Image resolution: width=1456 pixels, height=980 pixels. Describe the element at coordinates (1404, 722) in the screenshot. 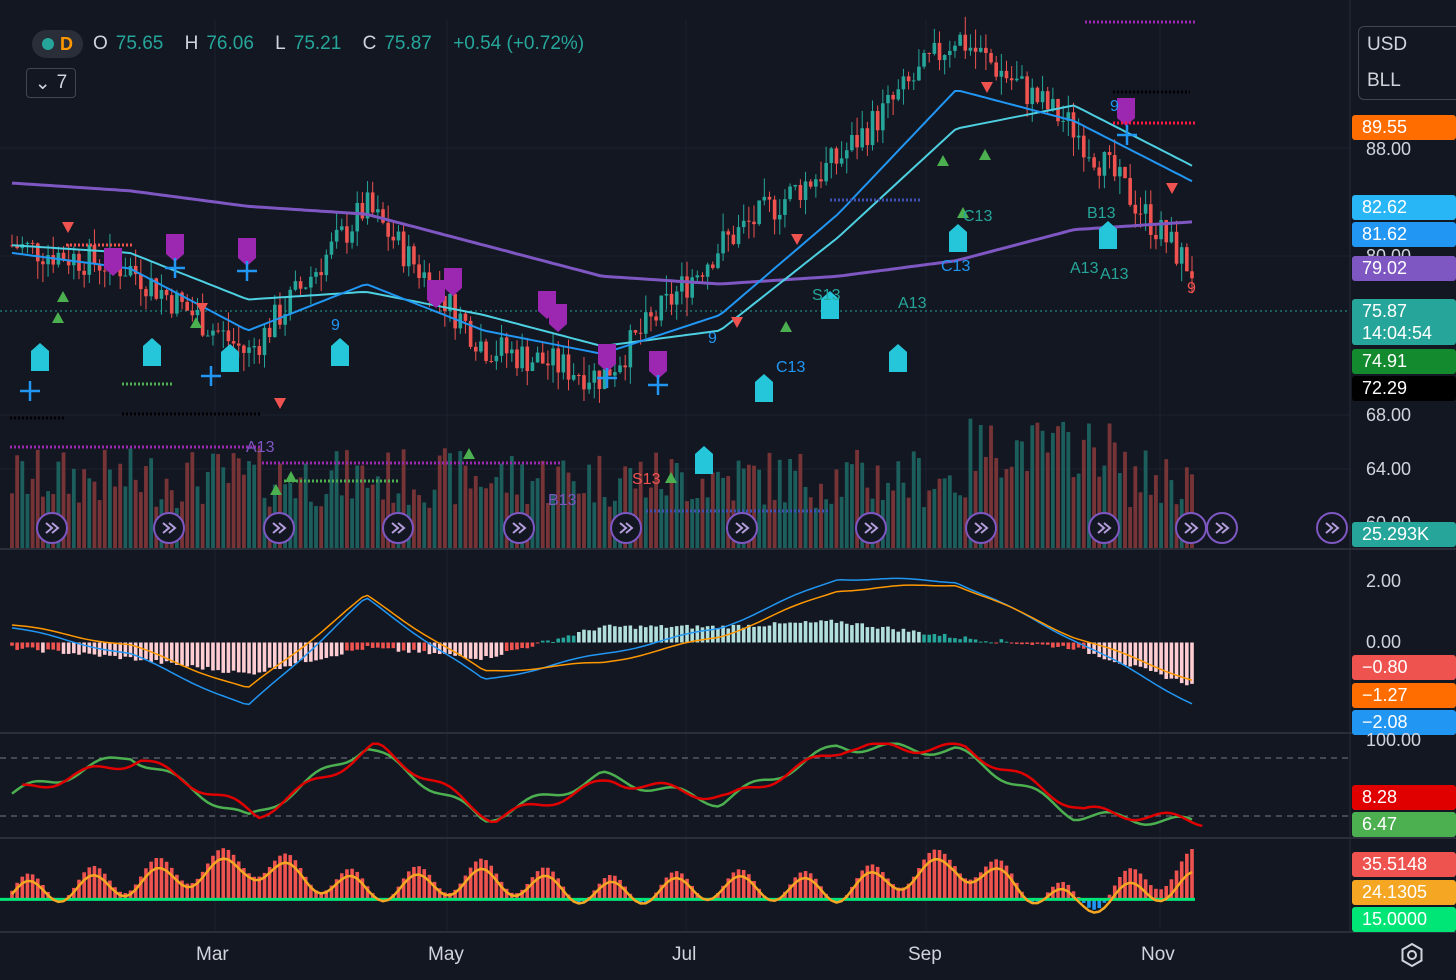

I see `macd-badge: −2.08` at that location.